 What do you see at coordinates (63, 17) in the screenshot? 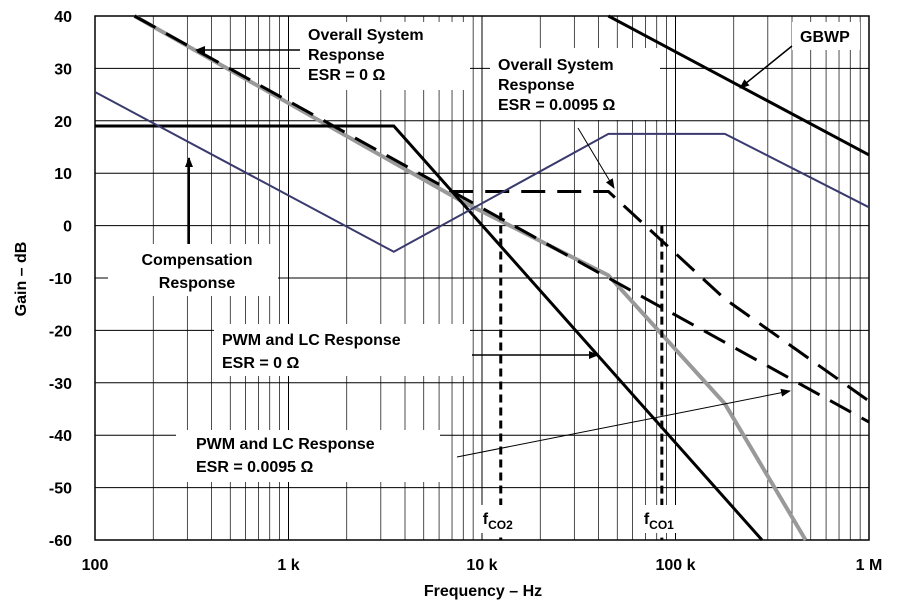
I see `y-tick-label: 40` at bounding box center [63, 17].